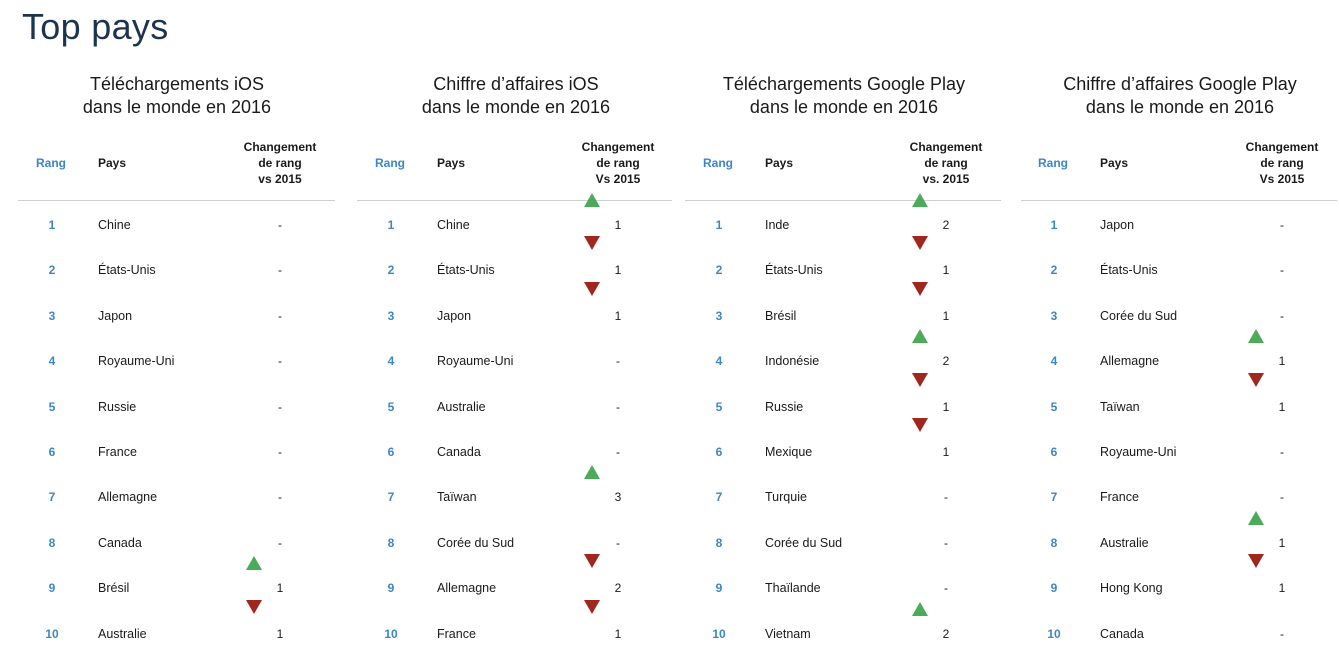 The width and height of the screenshot is (1339, 663). I want to click on ranking-row: 10 France 1, so click(516, 622).